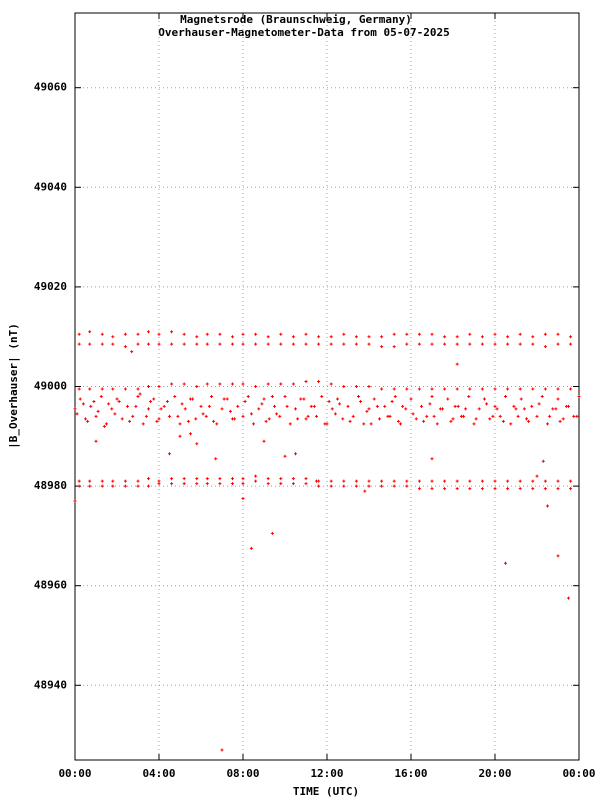 Image resolution: width=600 pixels, height=804 pixels. What do you see at coordinates (50, 684) in the screenshot?
I see `y-tick-label: 48940` at bounding box center [50, 684].